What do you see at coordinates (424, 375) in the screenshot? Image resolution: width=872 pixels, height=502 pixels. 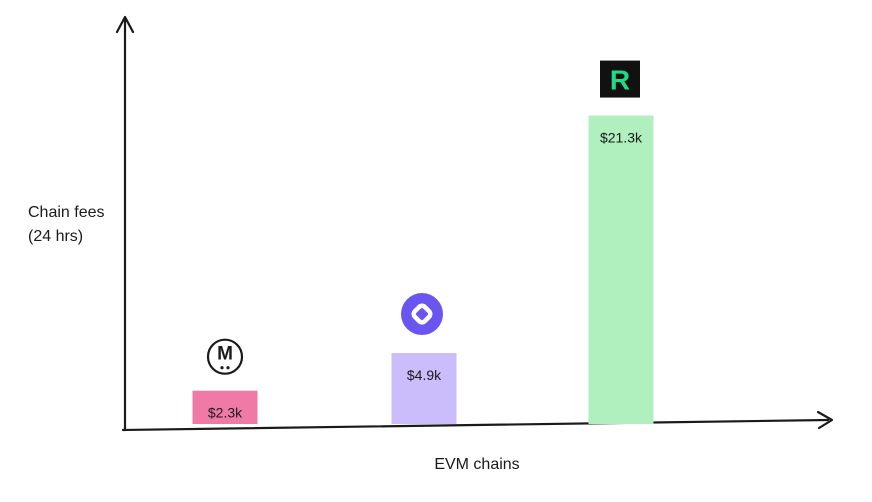 I see `bar-value-label-2: $4.9k` at bounding box center [424, 375].